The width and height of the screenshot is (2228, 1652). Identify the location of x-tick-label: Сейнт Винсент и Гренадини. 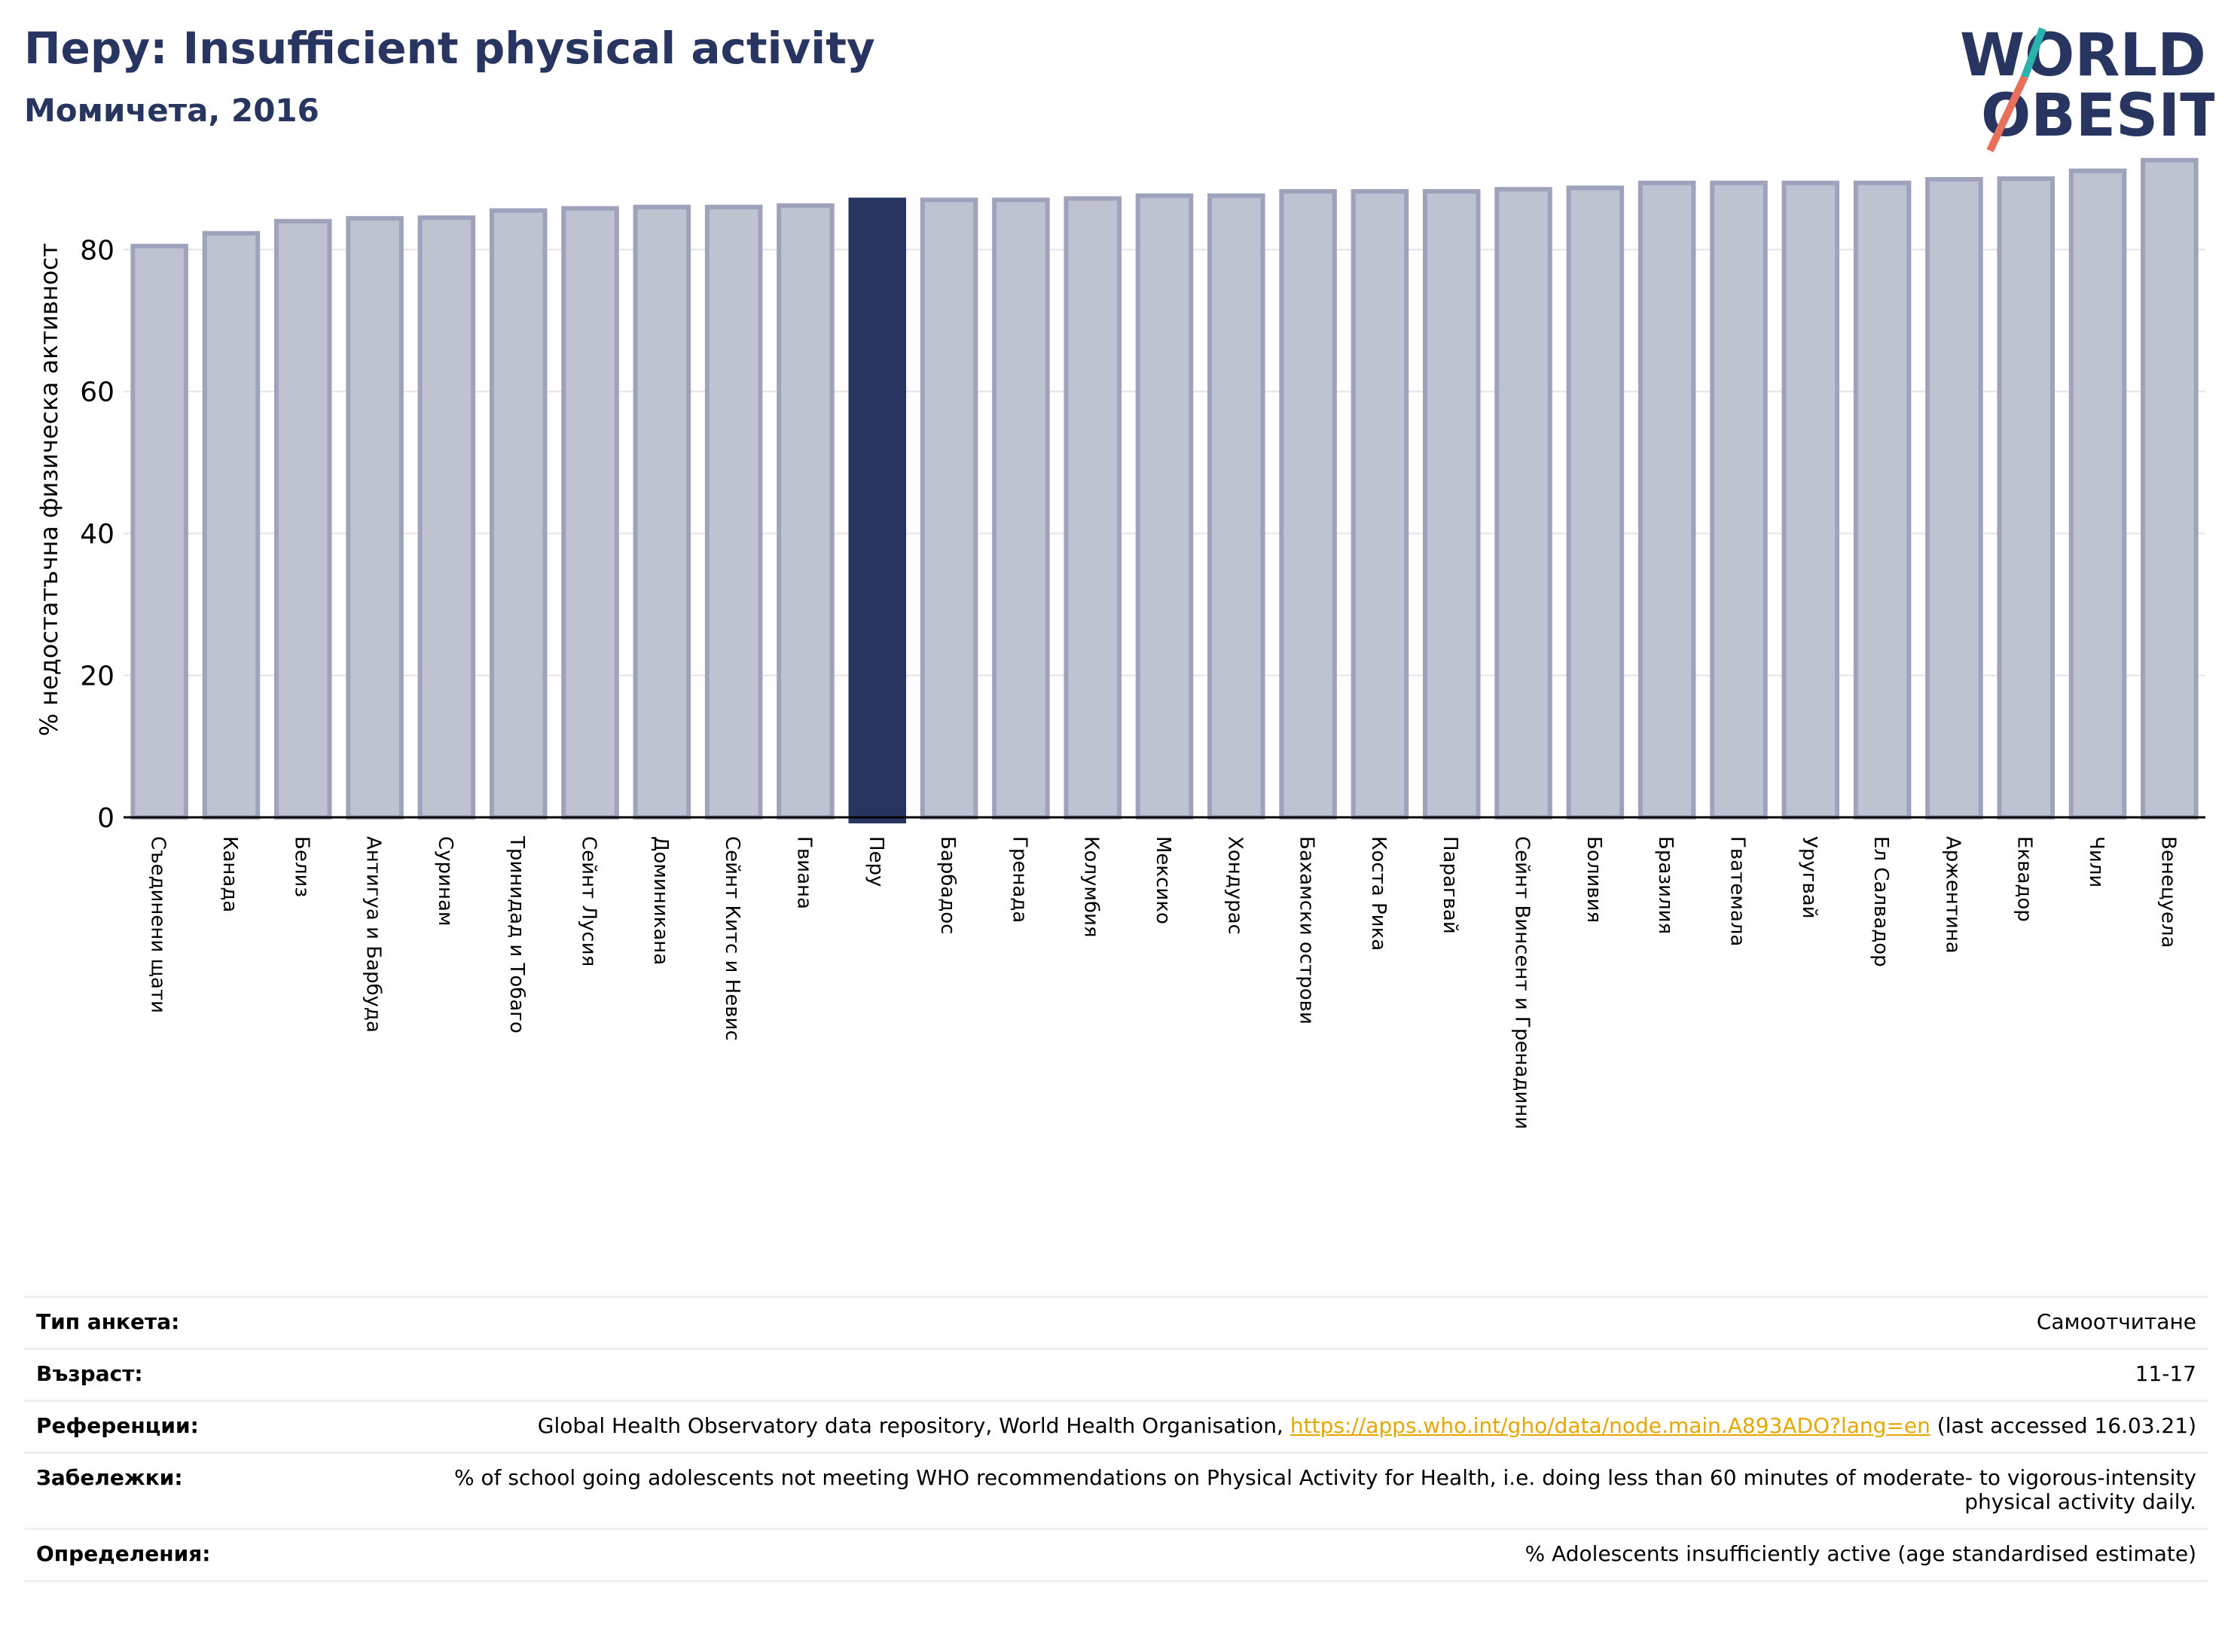
(1522, 983).